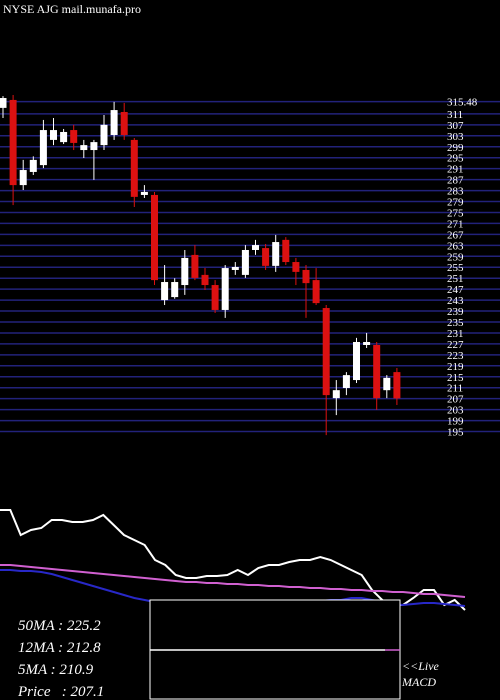  What do you see at coordinates (455, 257) in the screenshot?
I see `y-tick-label: 259` at bounding box center [455, 257].